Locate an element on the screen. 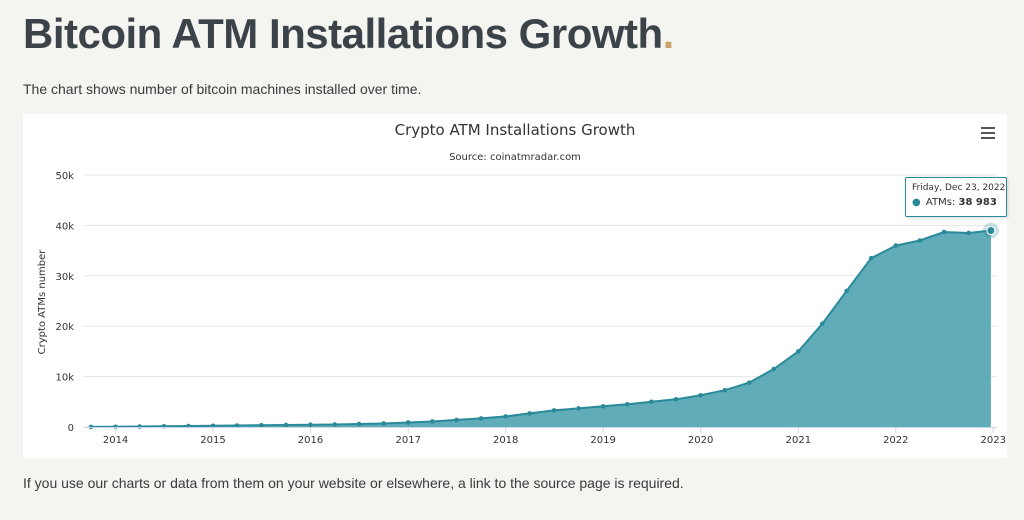 This screenshot has height=520, width=1024. y-axis-title: Crypto ATMs number is located at coordinates (42, 302).